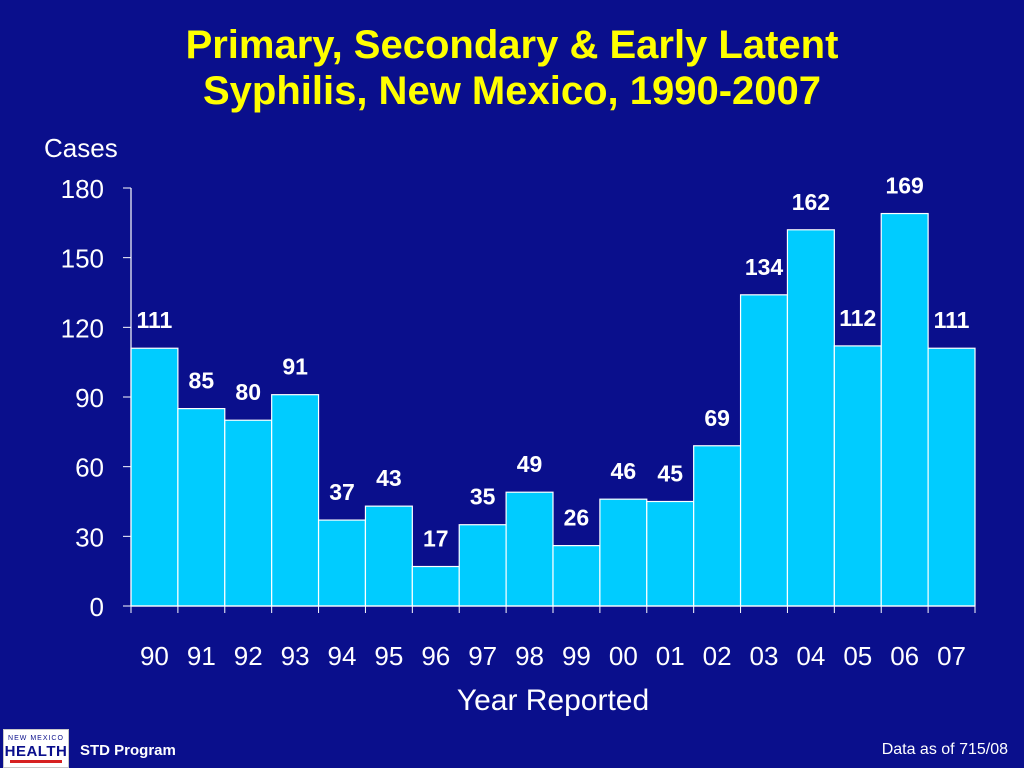  What do you see at coordinates (951, 656) in the screenshot?
I see `x-tick-label-07: 07` at bounding box center [951, 656].